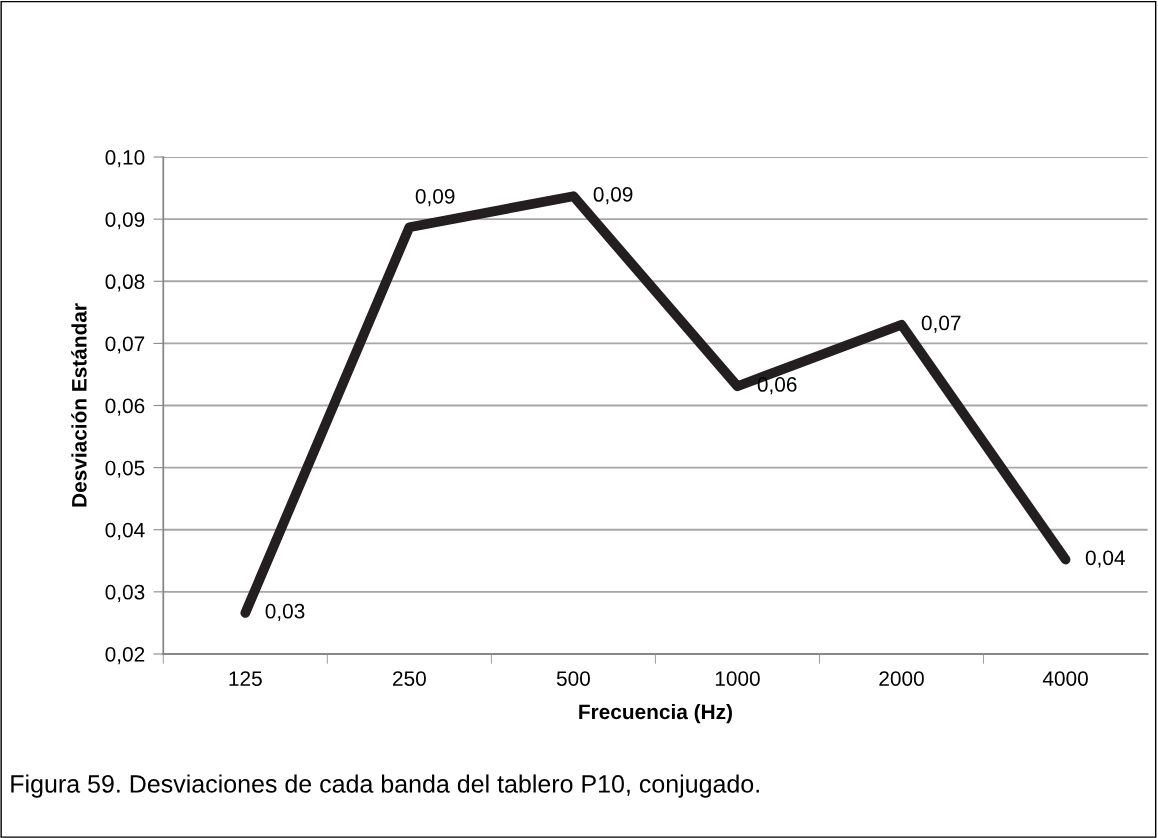 The height and width of the screenshot is (838, 1158). Describe the element at coordinates (125, 283) in the screenshot. I see `y-tick-label: 0,08` at that location.